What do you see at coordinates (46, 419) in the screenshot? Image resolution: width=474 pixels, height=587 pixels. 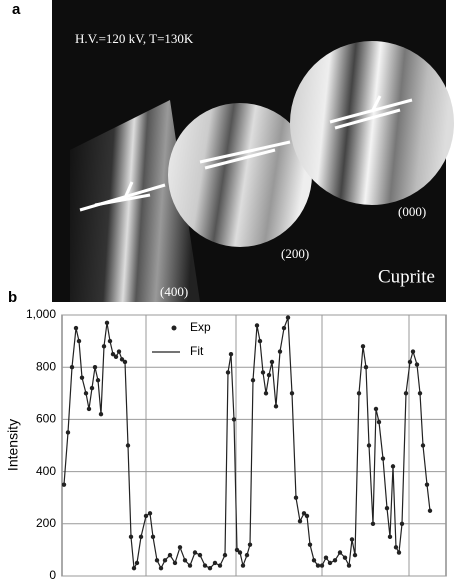 I see `y-tick-label: 600` at bounding box center [46, 419].